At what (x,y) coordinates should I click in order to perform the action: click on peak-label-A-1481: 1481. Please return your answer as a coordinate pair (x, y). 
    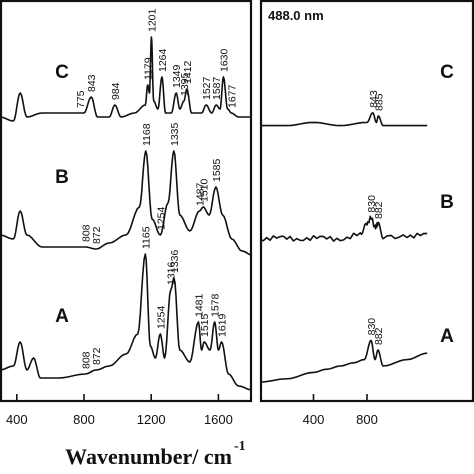
    Looking at the image, I should click on (199, 305).